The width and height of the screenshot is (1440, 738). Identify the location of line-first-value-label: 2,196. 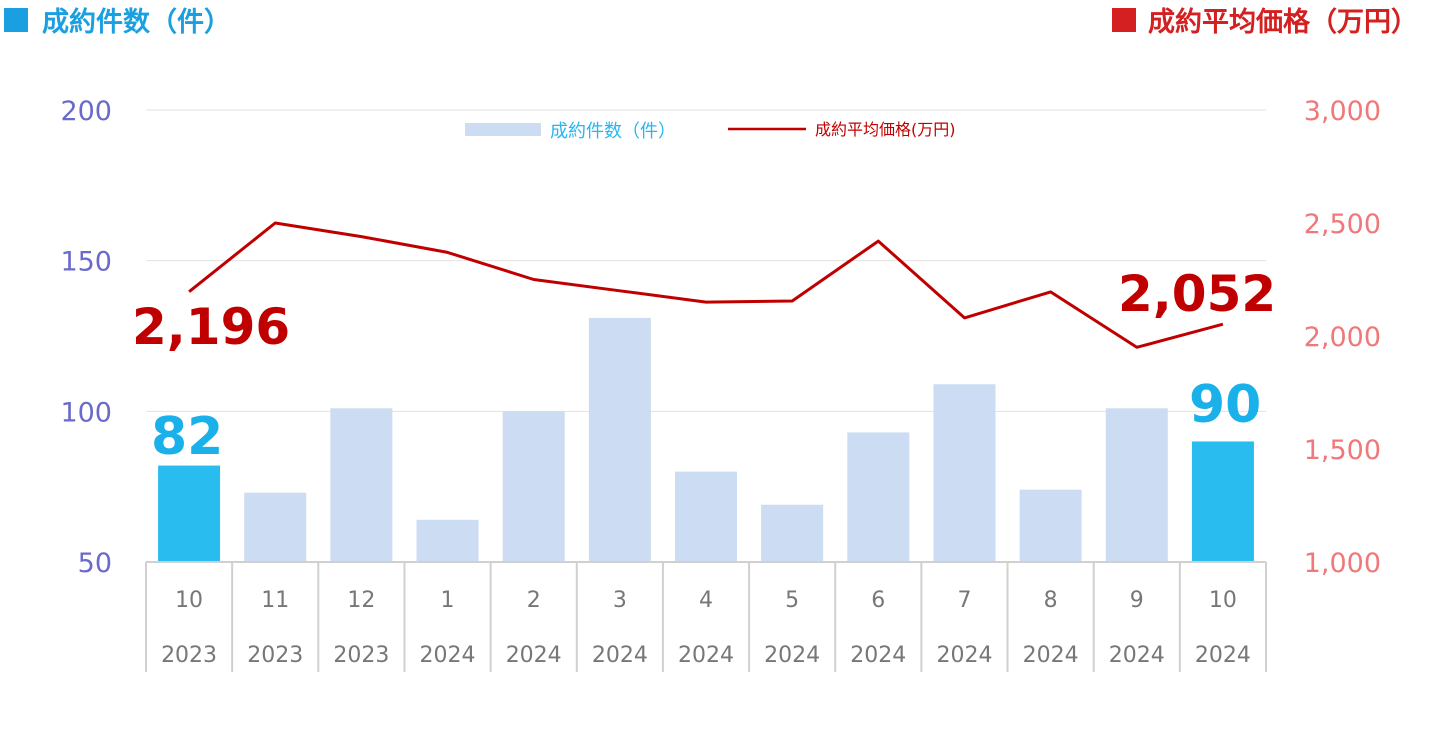
(211, 327).